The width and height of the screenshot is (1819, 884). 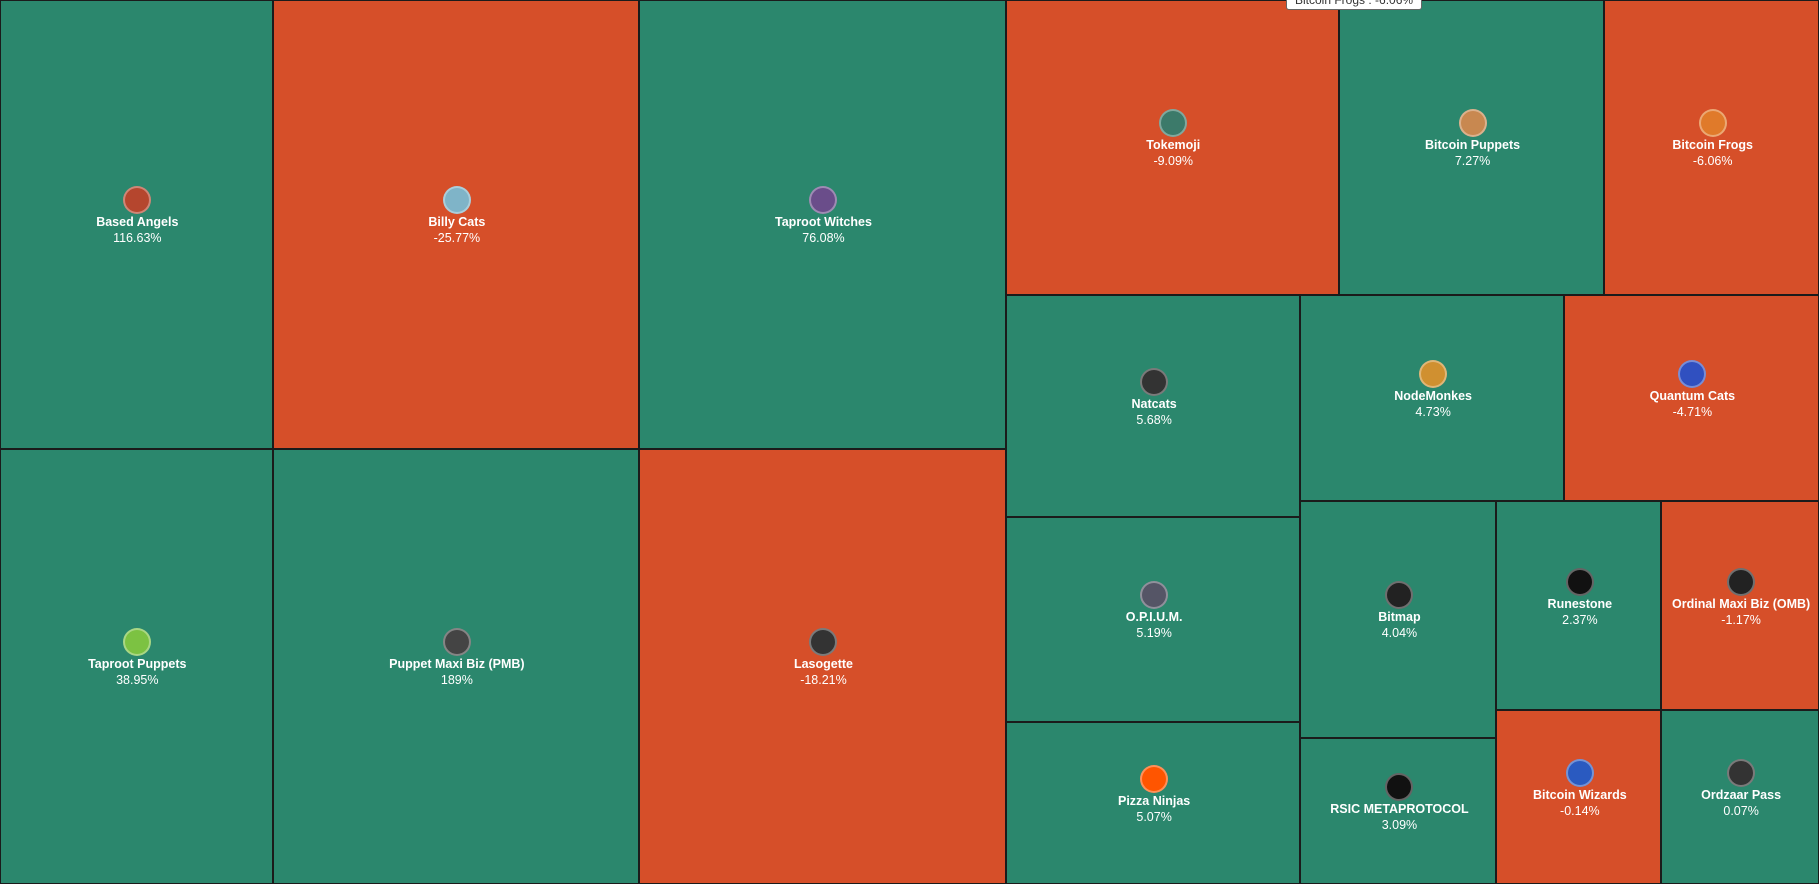 What do you see at coordinates (1173, 161) in the screenshot?
I see `collection-change: -9.09%` at bounding box center [1173, 161].